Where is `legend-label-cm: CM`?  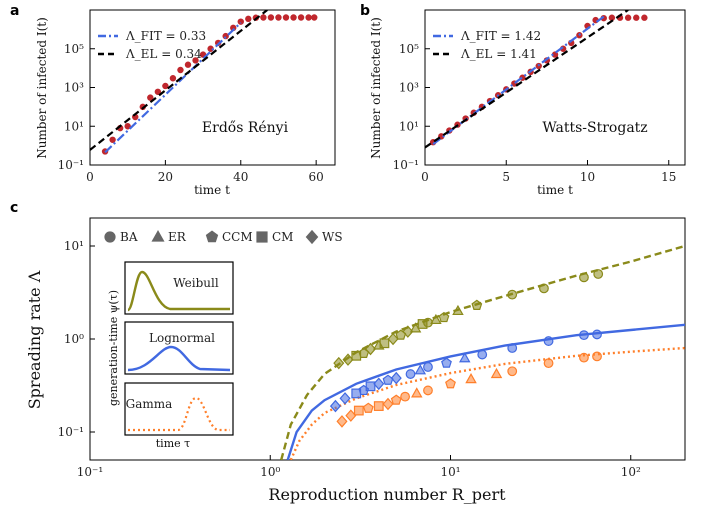
legend-label-cm: CM is located at coordinates (282, 237).